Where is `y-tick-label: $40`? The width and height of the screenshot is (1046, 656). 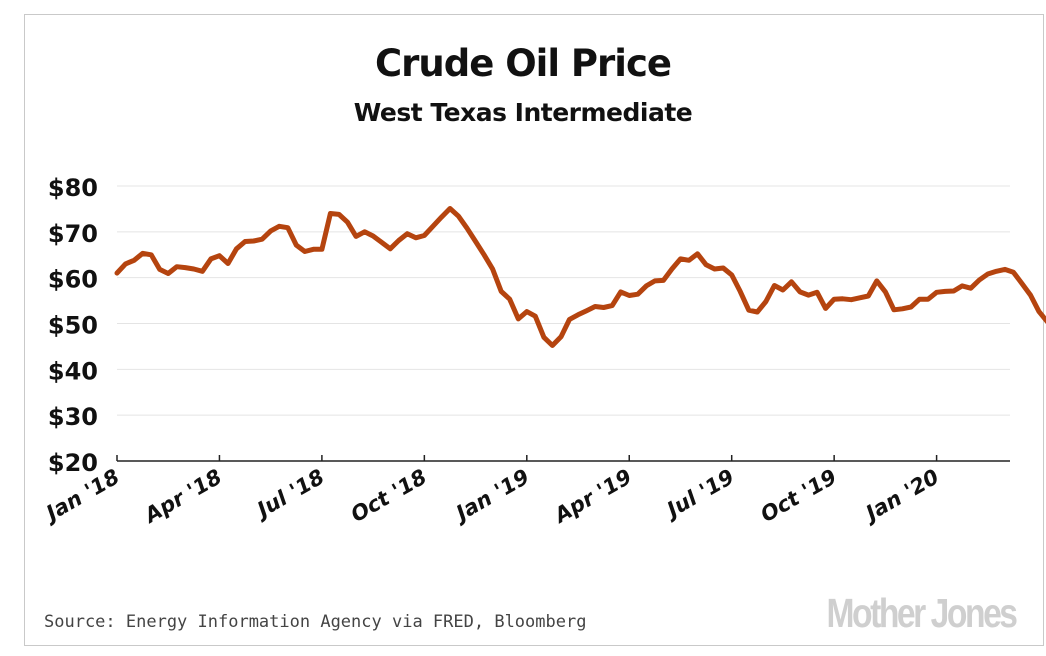
y-tick-label: $40 is located at coordinates (73, 371).